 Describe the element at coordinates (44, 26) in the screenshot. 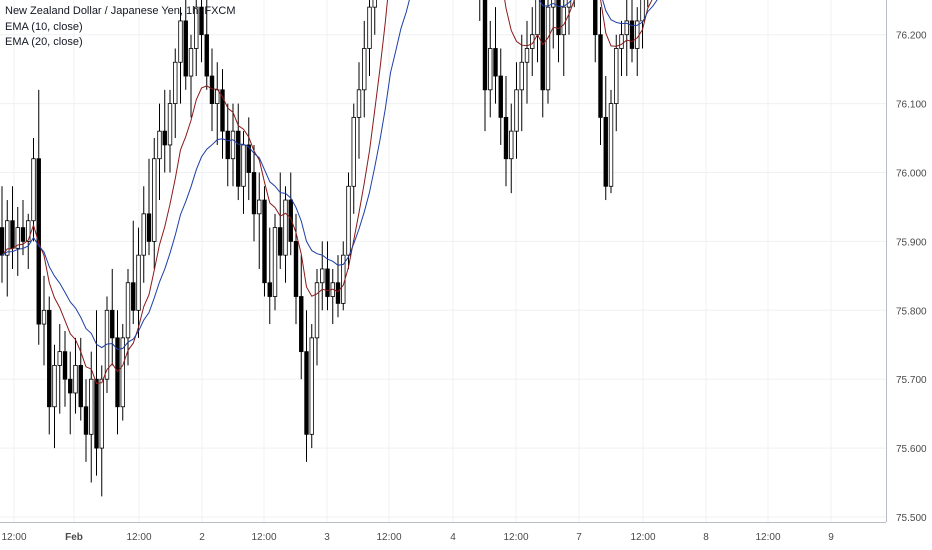

I see `ema10-legend: EMA (10, close)` at that location.